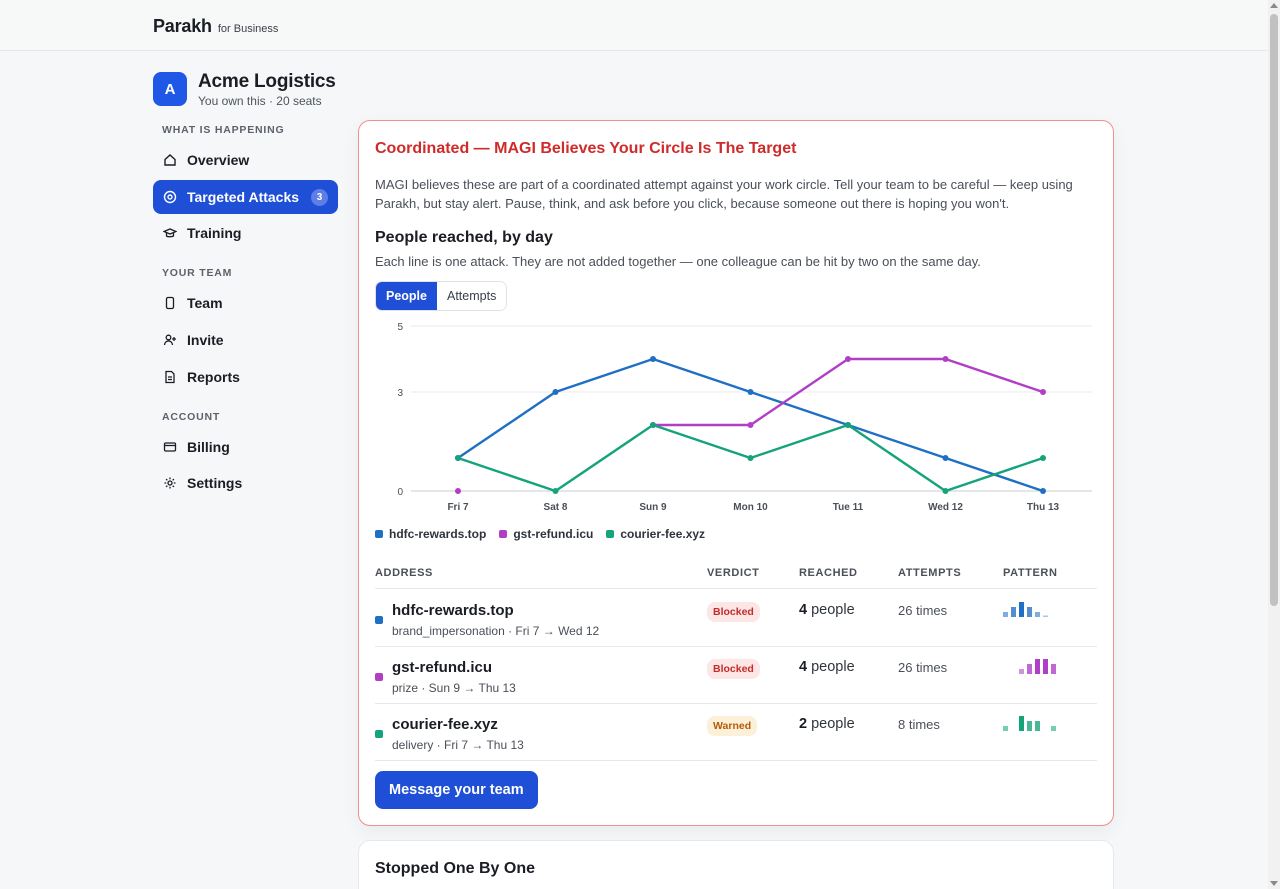 This screenshot has height=889, width=1280. I want to click on org-name: Acme Logistics, so click(267, 81).